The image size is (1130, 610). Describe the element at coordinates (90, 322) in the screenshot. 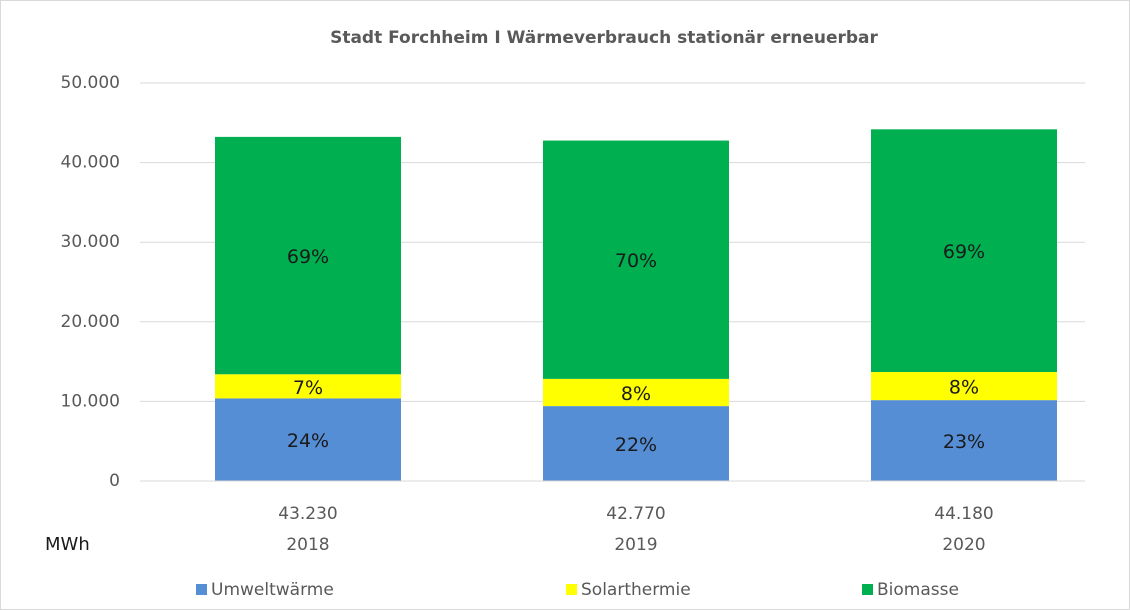

I see `y-tick-label: 20.000` at that location.